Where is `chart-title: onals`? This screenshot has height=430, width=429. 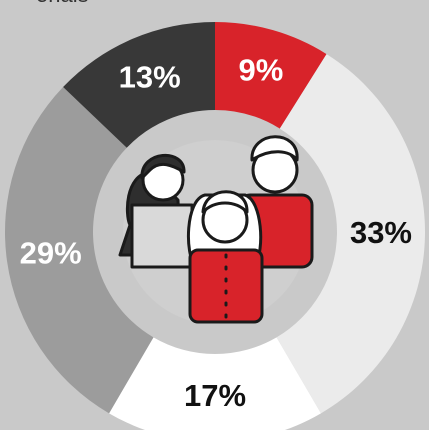
chart-title: onals is located at coordinates (62, 3).